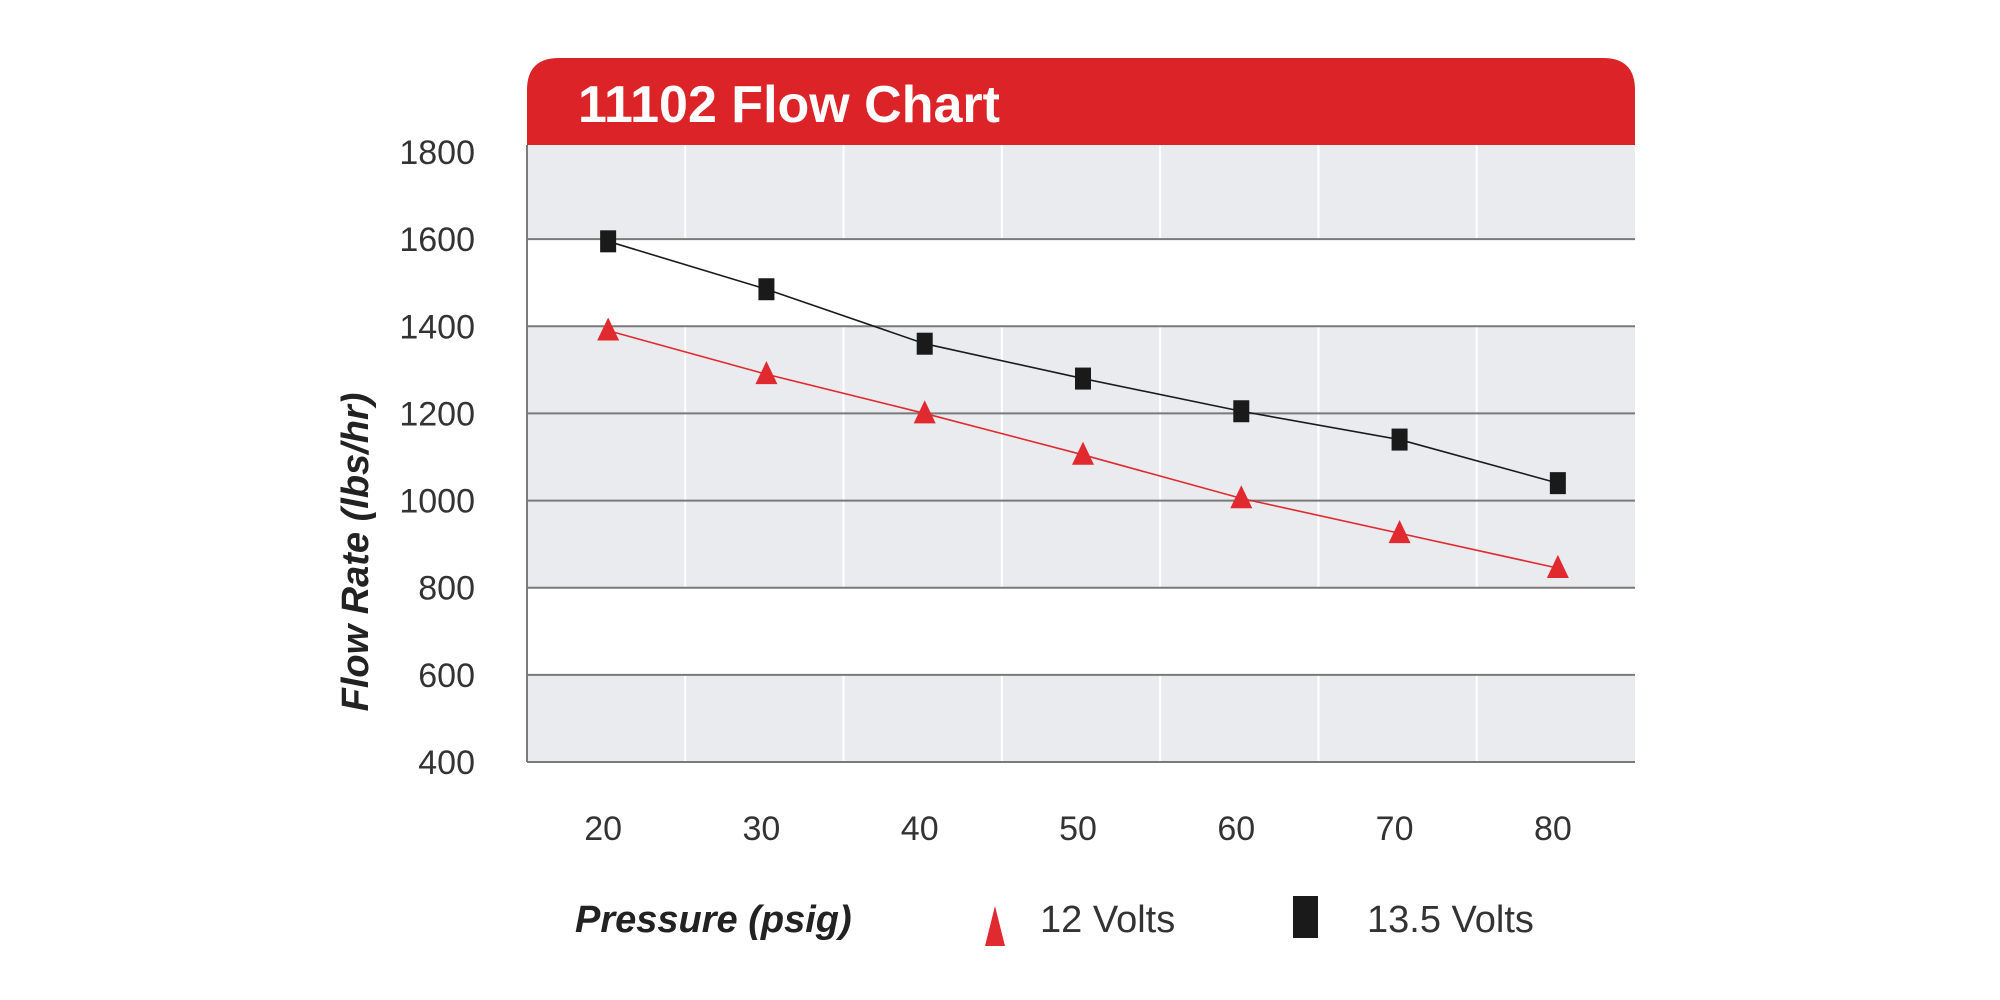 Image resolution: width=2000 pixels, height=1000 pixels. Describe the element at coordinates (603, 829) in the screenshot. I see `x-tick-label: 20` at that location.